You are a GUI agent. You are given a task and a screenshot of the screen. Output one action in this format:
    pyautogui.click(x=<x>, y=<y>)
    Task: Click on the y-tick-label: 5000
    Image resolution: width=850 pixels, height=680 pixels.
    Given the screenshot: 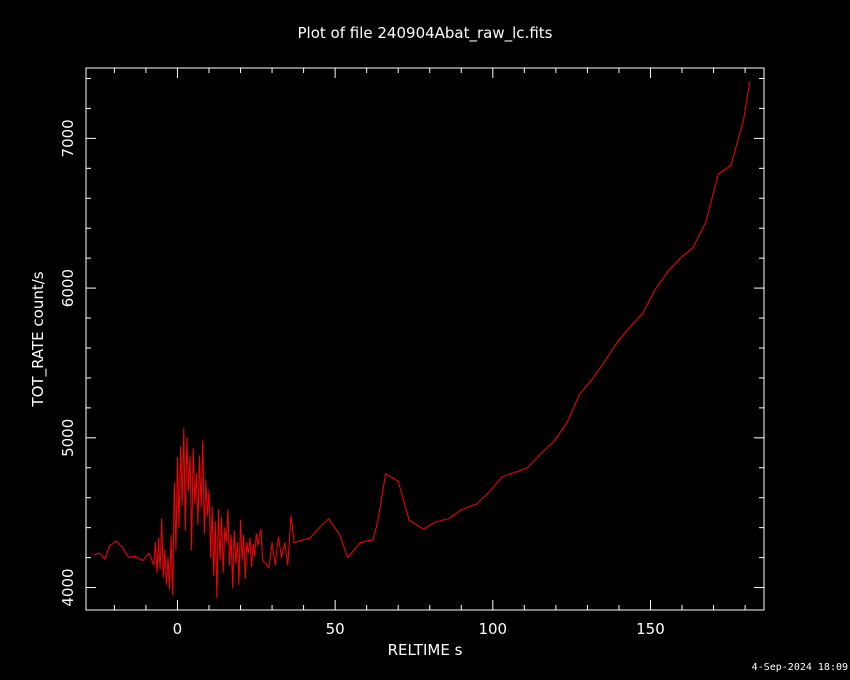 What is the action you would take?
    pyautogui.click(x=68, y=438)
    